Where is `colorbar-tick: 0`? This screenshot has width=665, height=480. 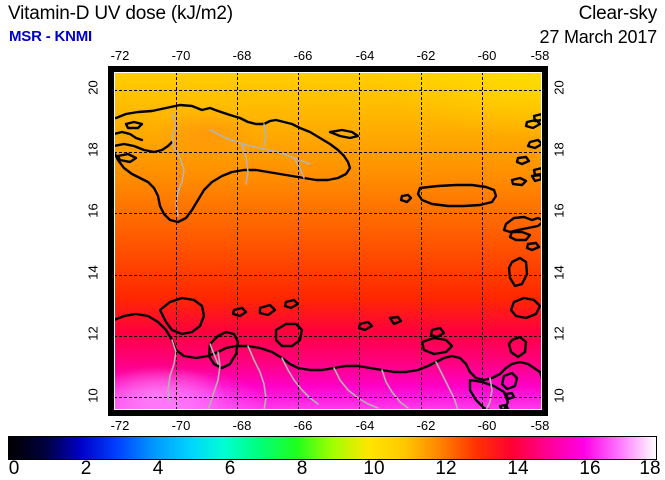 colorbar-tick: 0 is located at coordinates (14, 468).